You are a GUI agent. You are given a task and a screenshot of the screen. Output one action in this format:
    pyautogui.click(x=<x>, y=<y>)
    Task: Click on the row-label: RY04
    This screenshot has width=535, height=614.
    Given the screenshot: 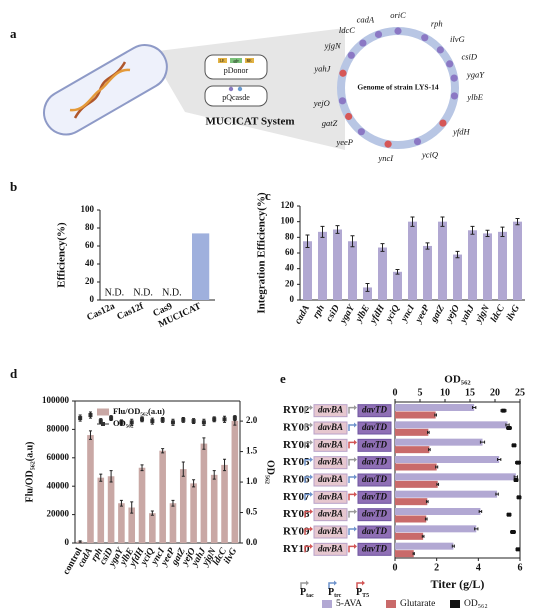 What is the action you would take?
    pyautogui.click(x=296, y=445)
    